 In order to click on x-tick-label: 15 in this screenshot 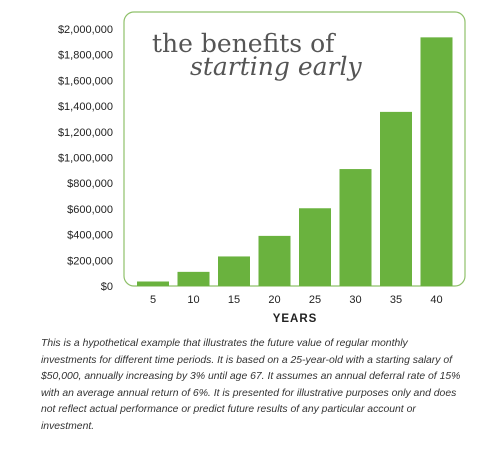, I will do `click(234, 300)`.